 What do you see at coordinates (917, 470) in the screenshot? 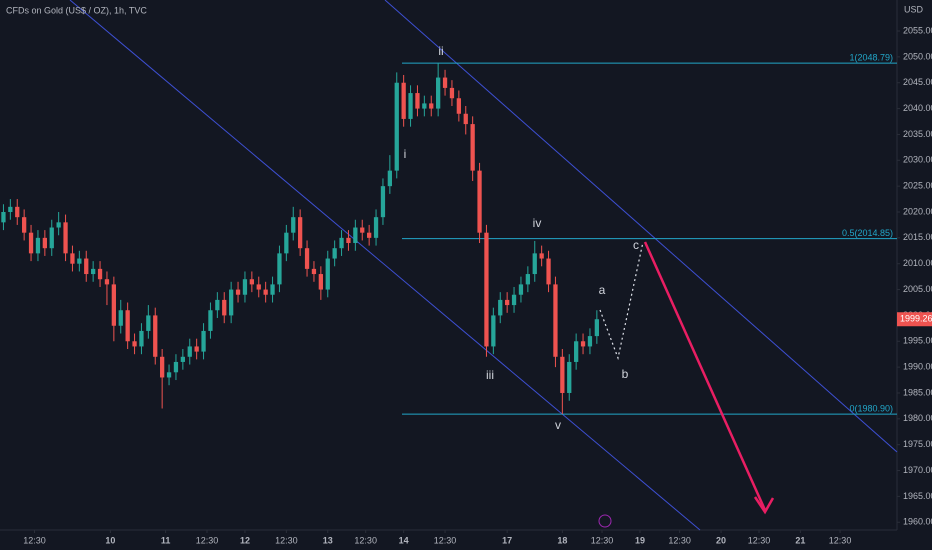
I see `y-tick-label: 1970.00` at bounding box center [917, 470].